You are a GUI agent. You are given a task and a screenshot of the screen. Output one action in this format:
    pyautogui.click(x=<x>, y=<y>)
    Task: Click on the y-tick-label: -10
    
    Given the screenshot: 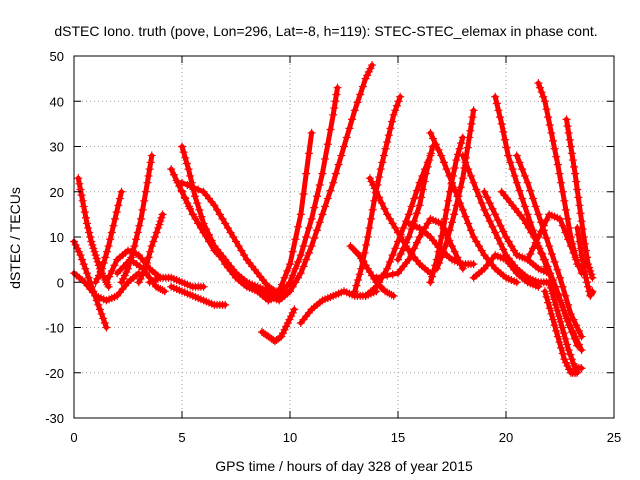 What is the action you would take?
    pyautogui.click(x=54, y=328)
    